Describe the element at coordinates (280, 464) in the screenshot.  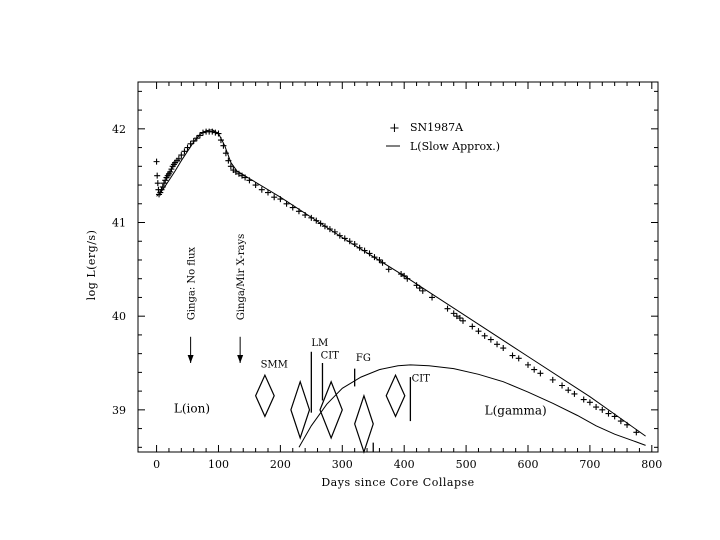
I see `x-tick-label: 200` at that location.